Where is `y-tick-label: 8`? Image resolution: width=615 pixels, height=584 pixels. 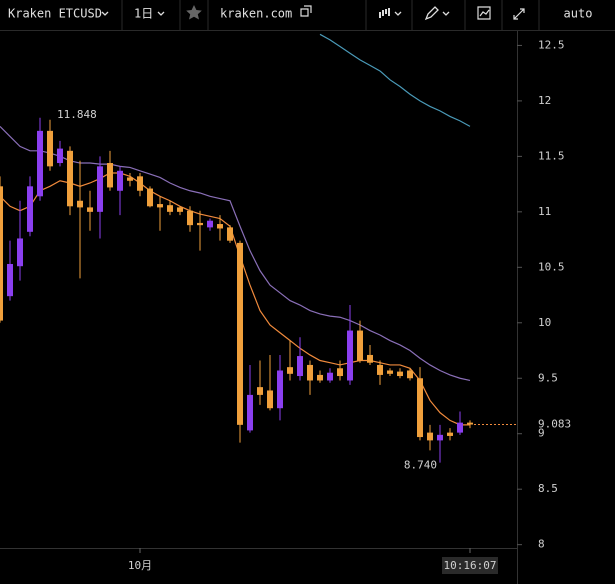 y-tick-label: 8 is located at coordinates (541, 544).